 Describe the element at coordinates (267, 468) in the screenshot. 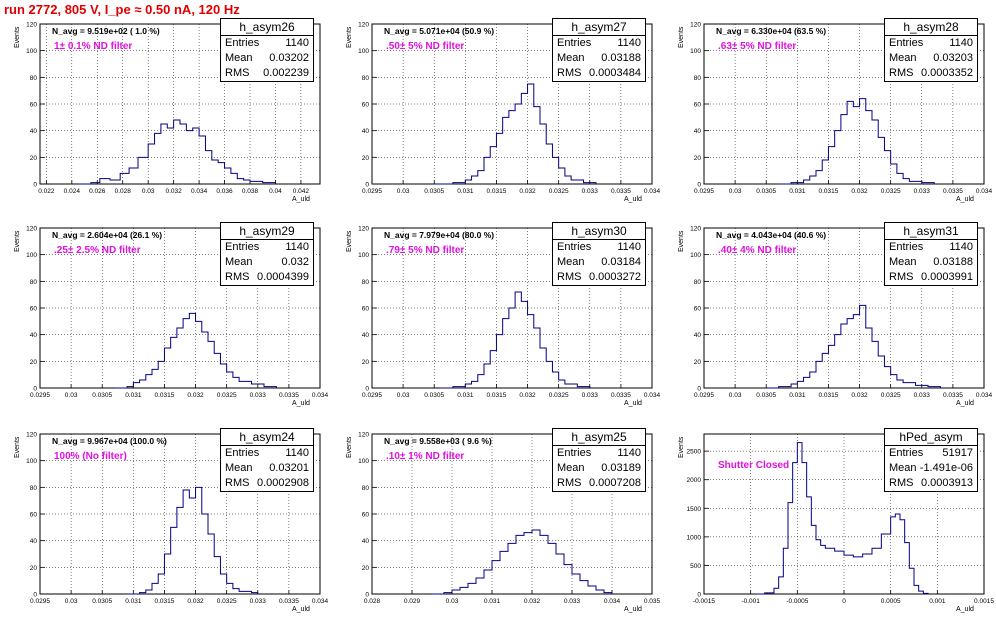

I see `stats-row-mean: Mean 0.03201` at that location.